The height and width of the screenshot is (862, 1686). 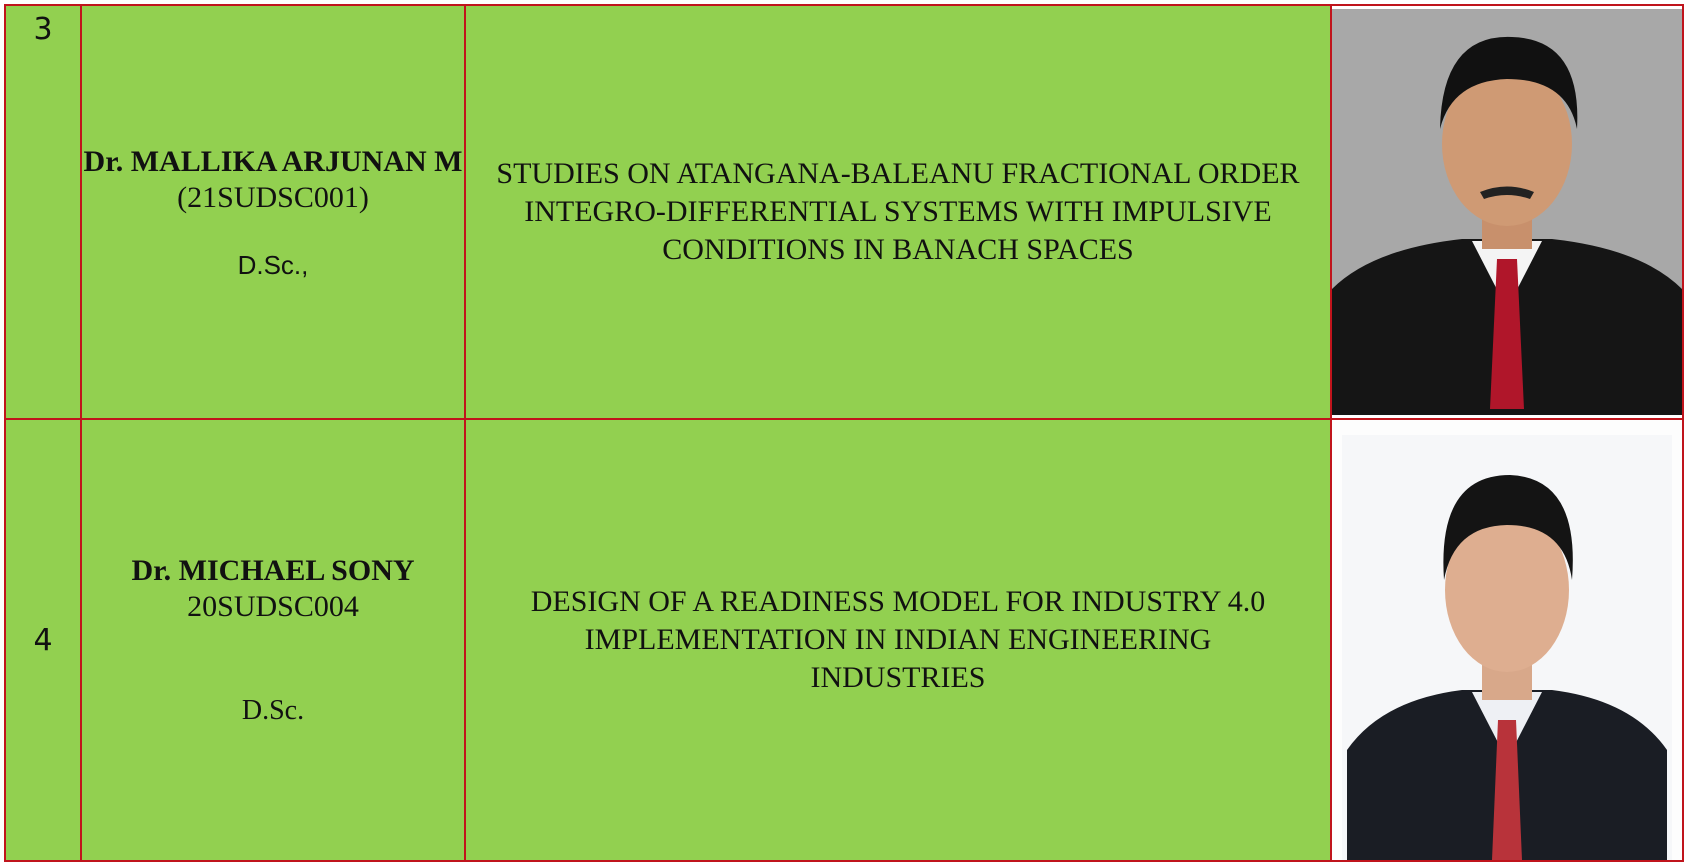 I want to click on scholar-name: Dr. MICHAEL SONY, so click(x=273, y=570).